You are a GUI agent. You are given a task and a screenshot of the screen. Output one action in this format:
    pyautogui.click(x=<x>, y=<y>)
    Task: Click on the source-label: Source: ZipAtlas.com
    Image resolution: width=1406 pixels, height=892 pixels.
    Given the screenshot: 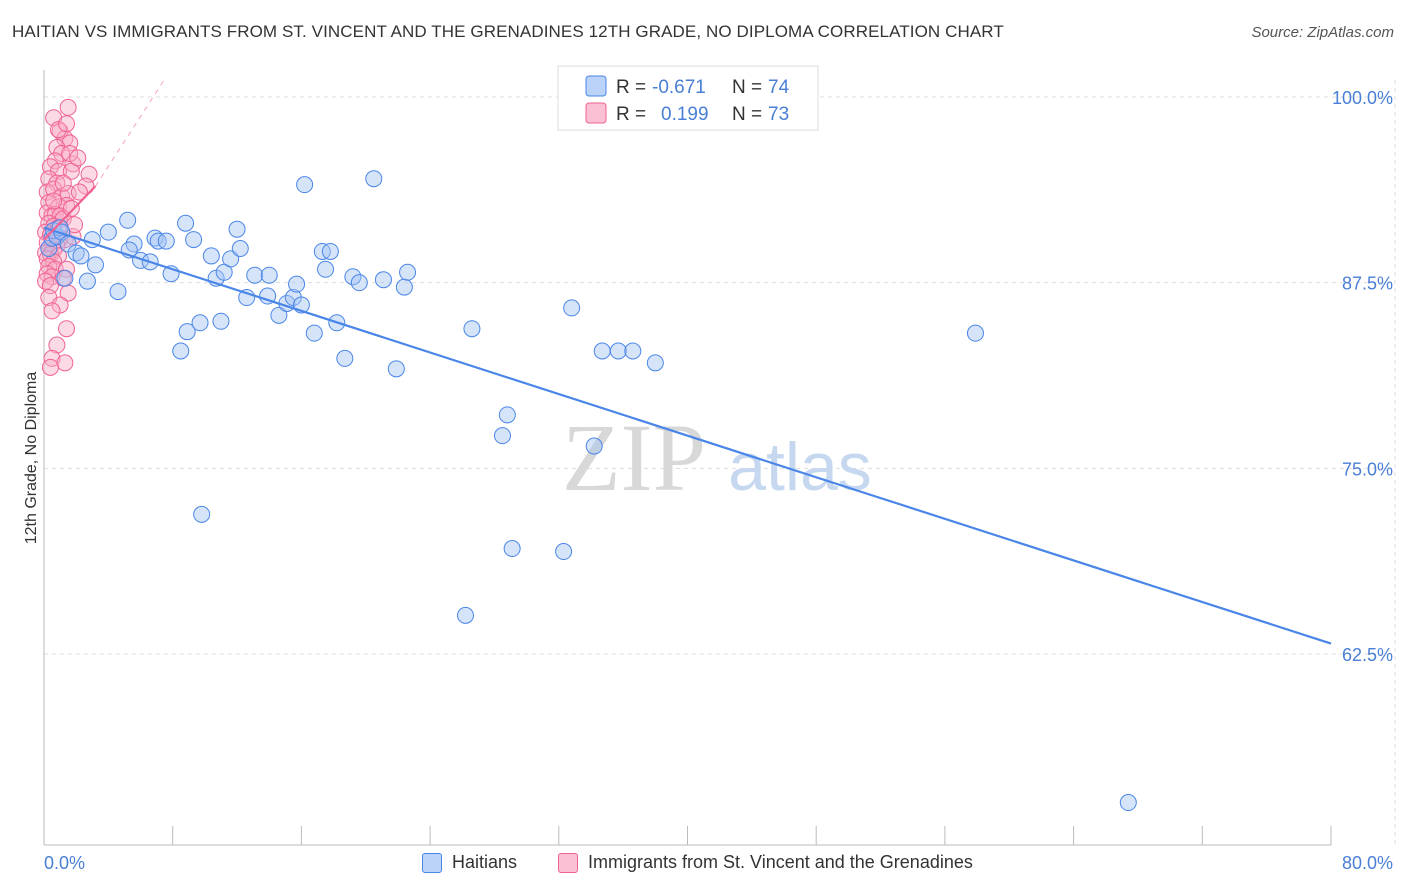 What is the action you would take?
    pyautogui.click(x=1322, y=32)
    